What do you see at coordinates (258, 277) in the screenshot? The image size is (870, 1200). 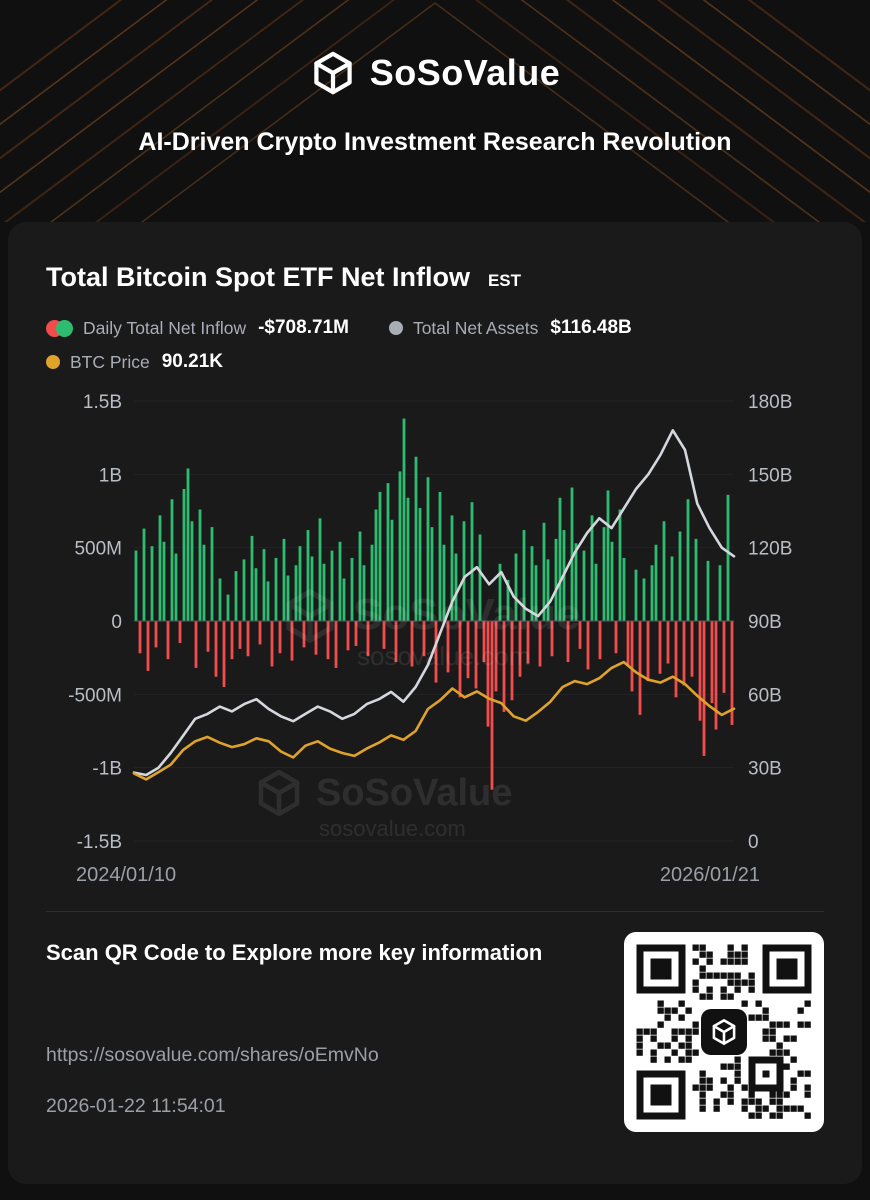 I see `chart-title: Total Bitcoin Spot ETF Net Inflow` at bounding box center [258, 277].